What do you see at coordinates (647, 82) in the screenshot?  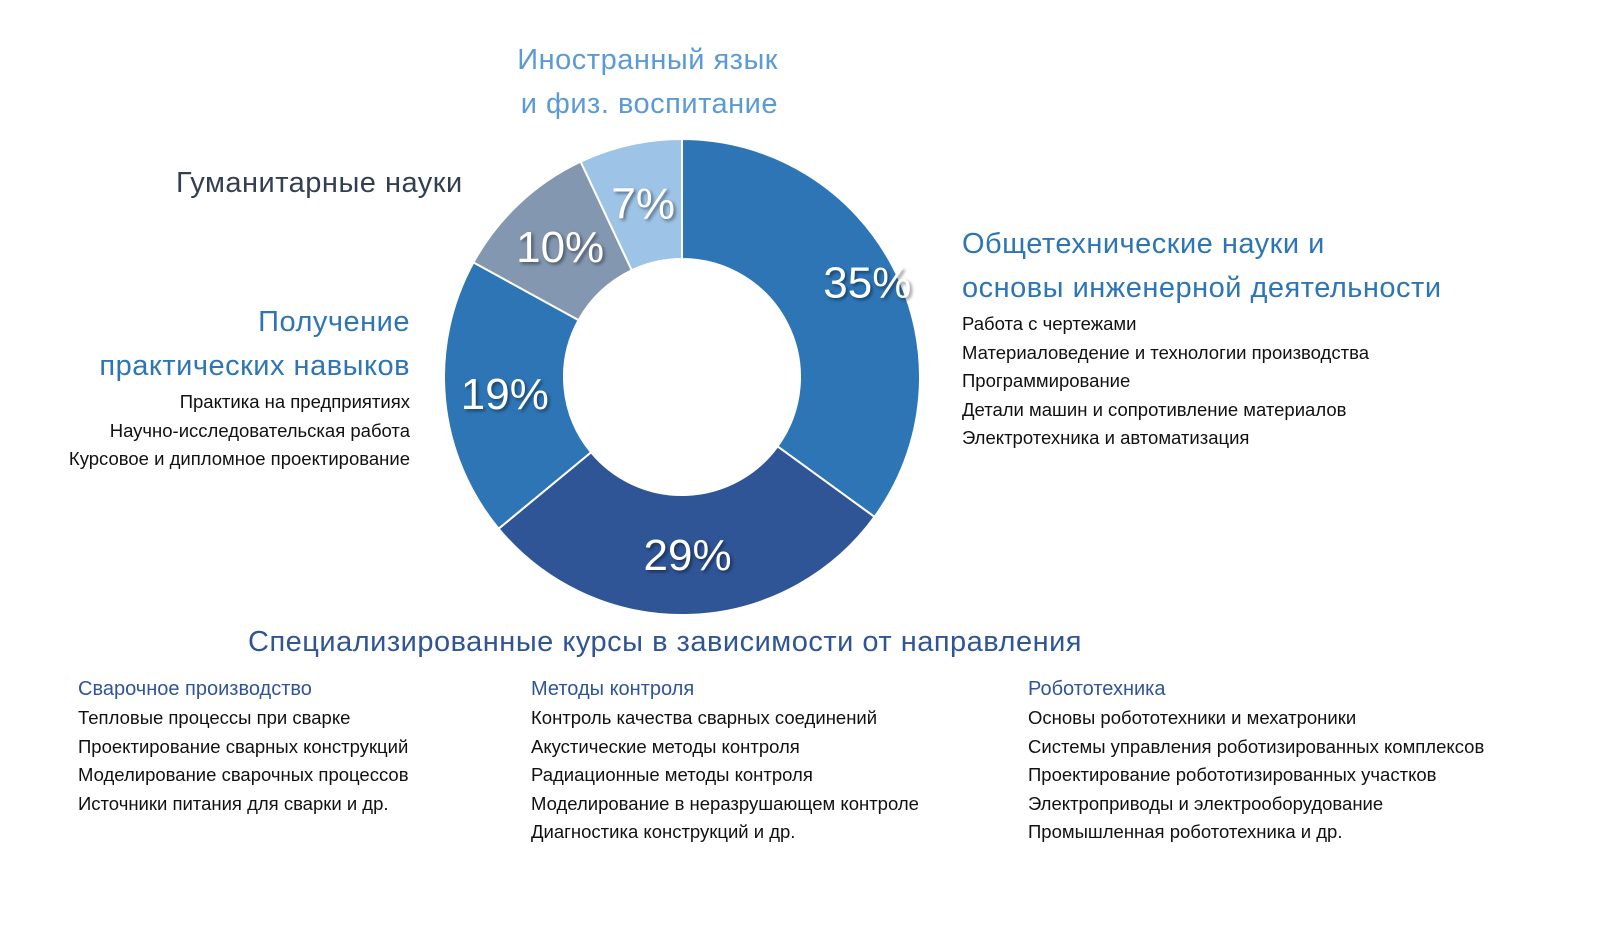 I see `label-foreign: Иностранный язык и физ. воспитание` at bounding box center [647, 82].